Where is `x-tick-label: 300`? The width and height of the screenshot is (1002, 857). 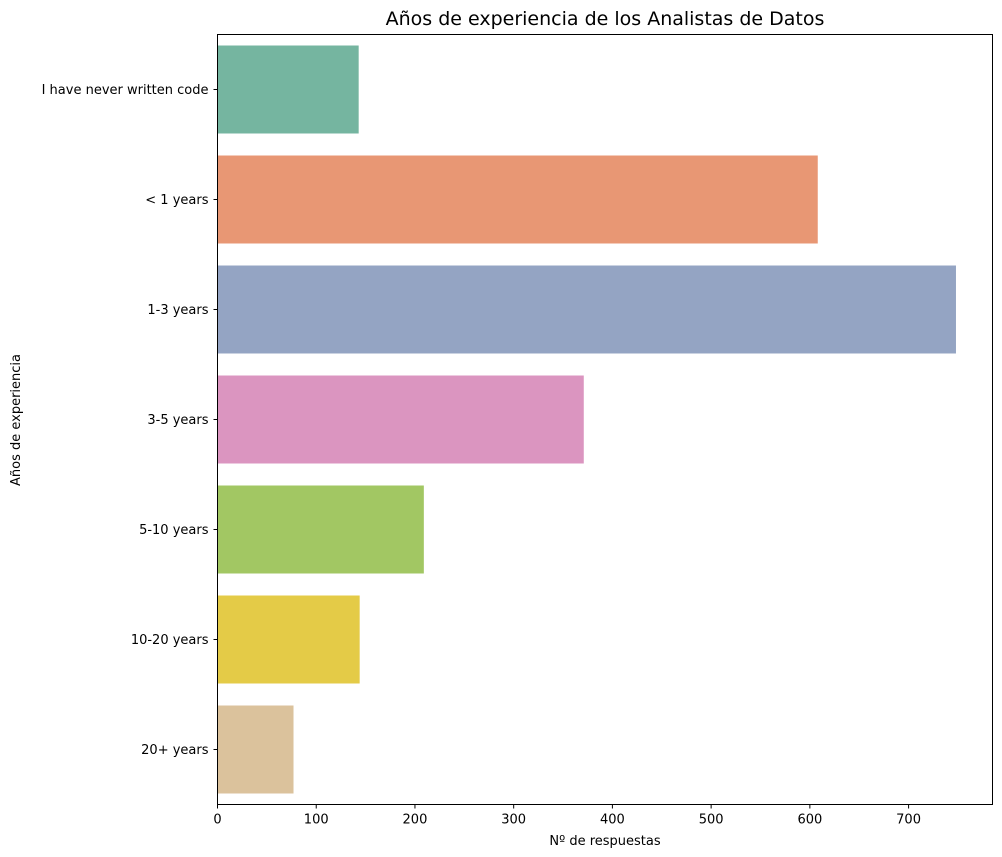 x-tick-label: 300 is located at coordinates (513, 820).